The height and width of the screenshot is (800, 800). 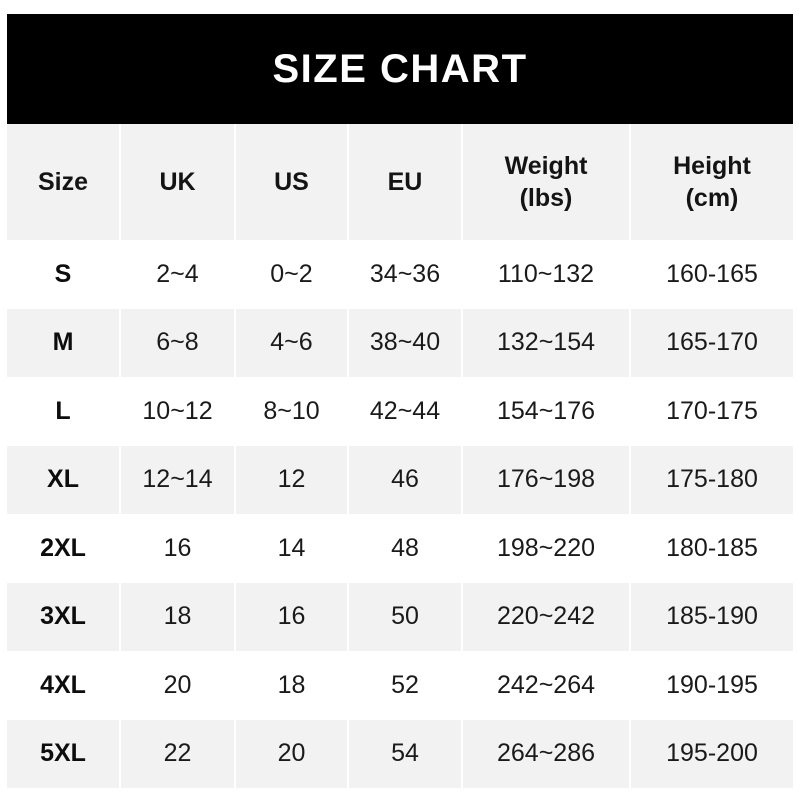 What do you see at coordinates (546, 198) in the screenshot?
I see `column-header-unit: (lbs)` at bounding box center [546, 198].